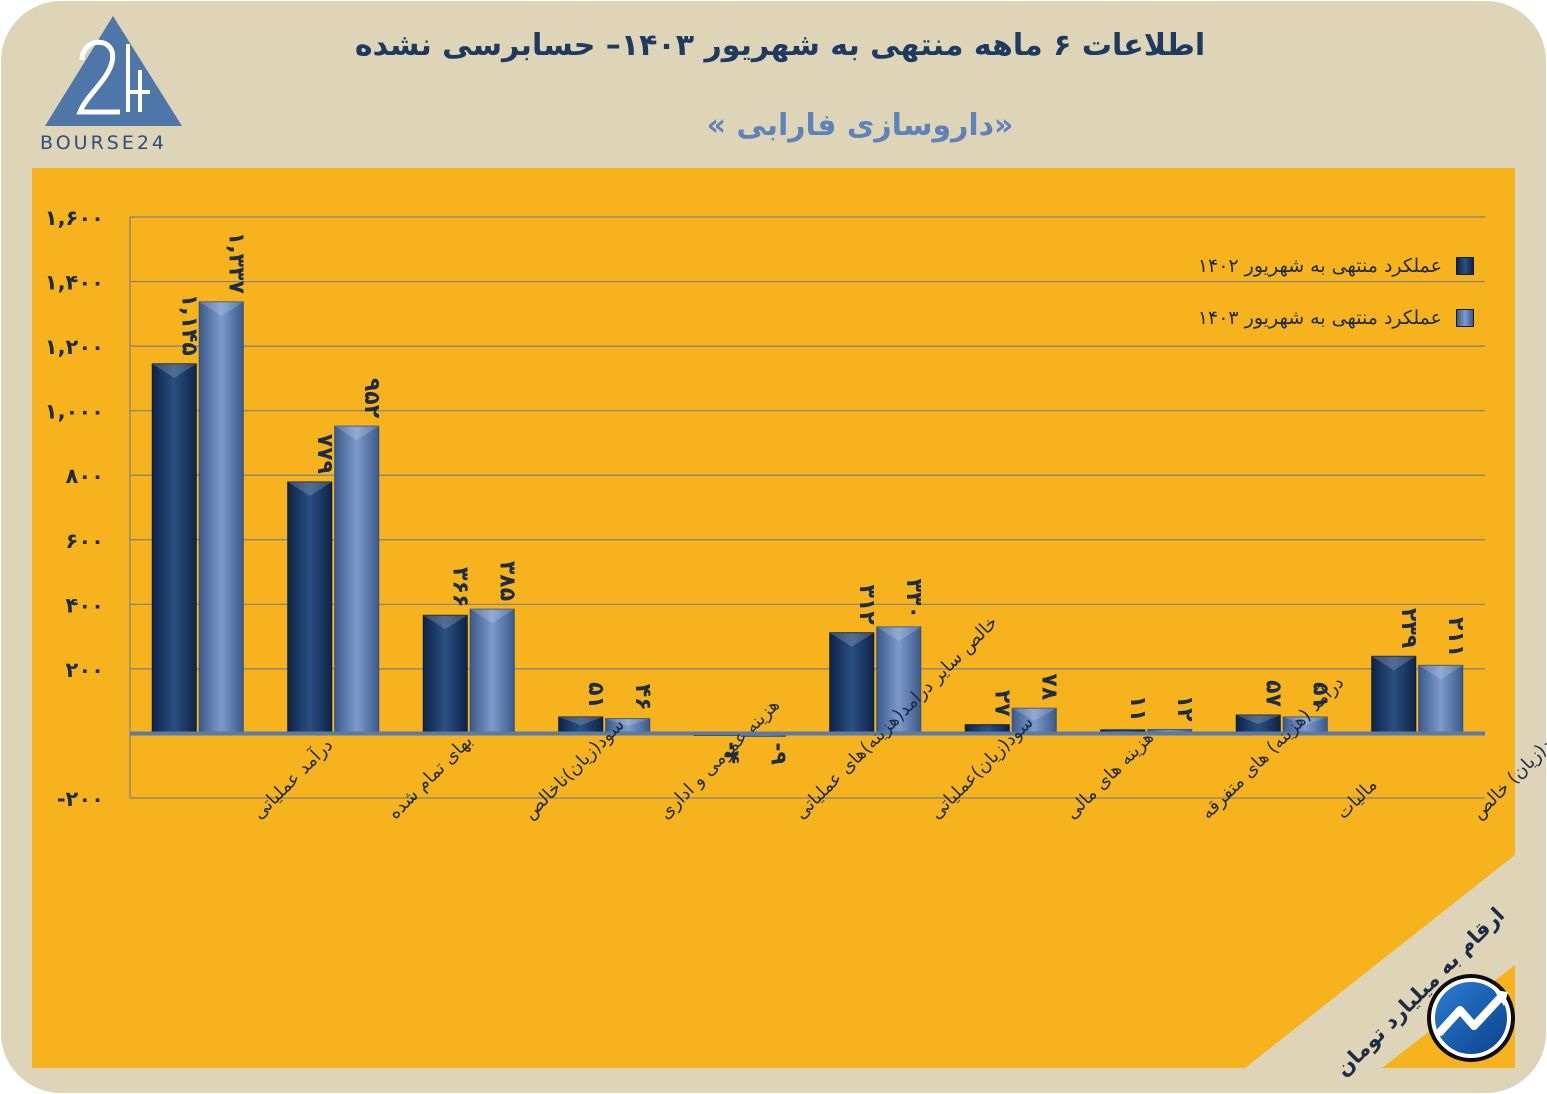 Image resolution: width=1547 pixels, height=1094 pixels. What do you see at coordinates (80, 799) in the screenshot?
I see `y-tick-label: -۲۰۰` at bounding box center [80, 799].